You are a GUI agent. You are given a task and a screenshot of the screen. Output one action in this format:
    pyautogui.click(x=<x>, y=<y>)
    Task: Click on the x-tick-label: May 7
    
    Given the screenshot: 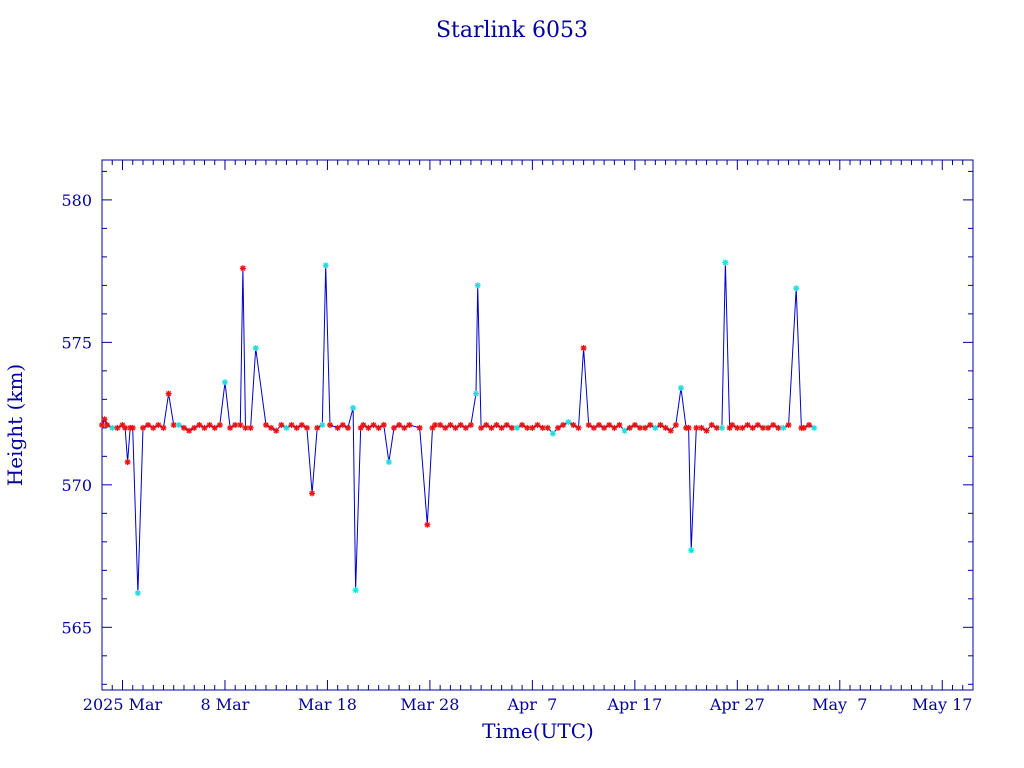 What is the action you would take?
    pyautogui.click(x=839, y=704)
    